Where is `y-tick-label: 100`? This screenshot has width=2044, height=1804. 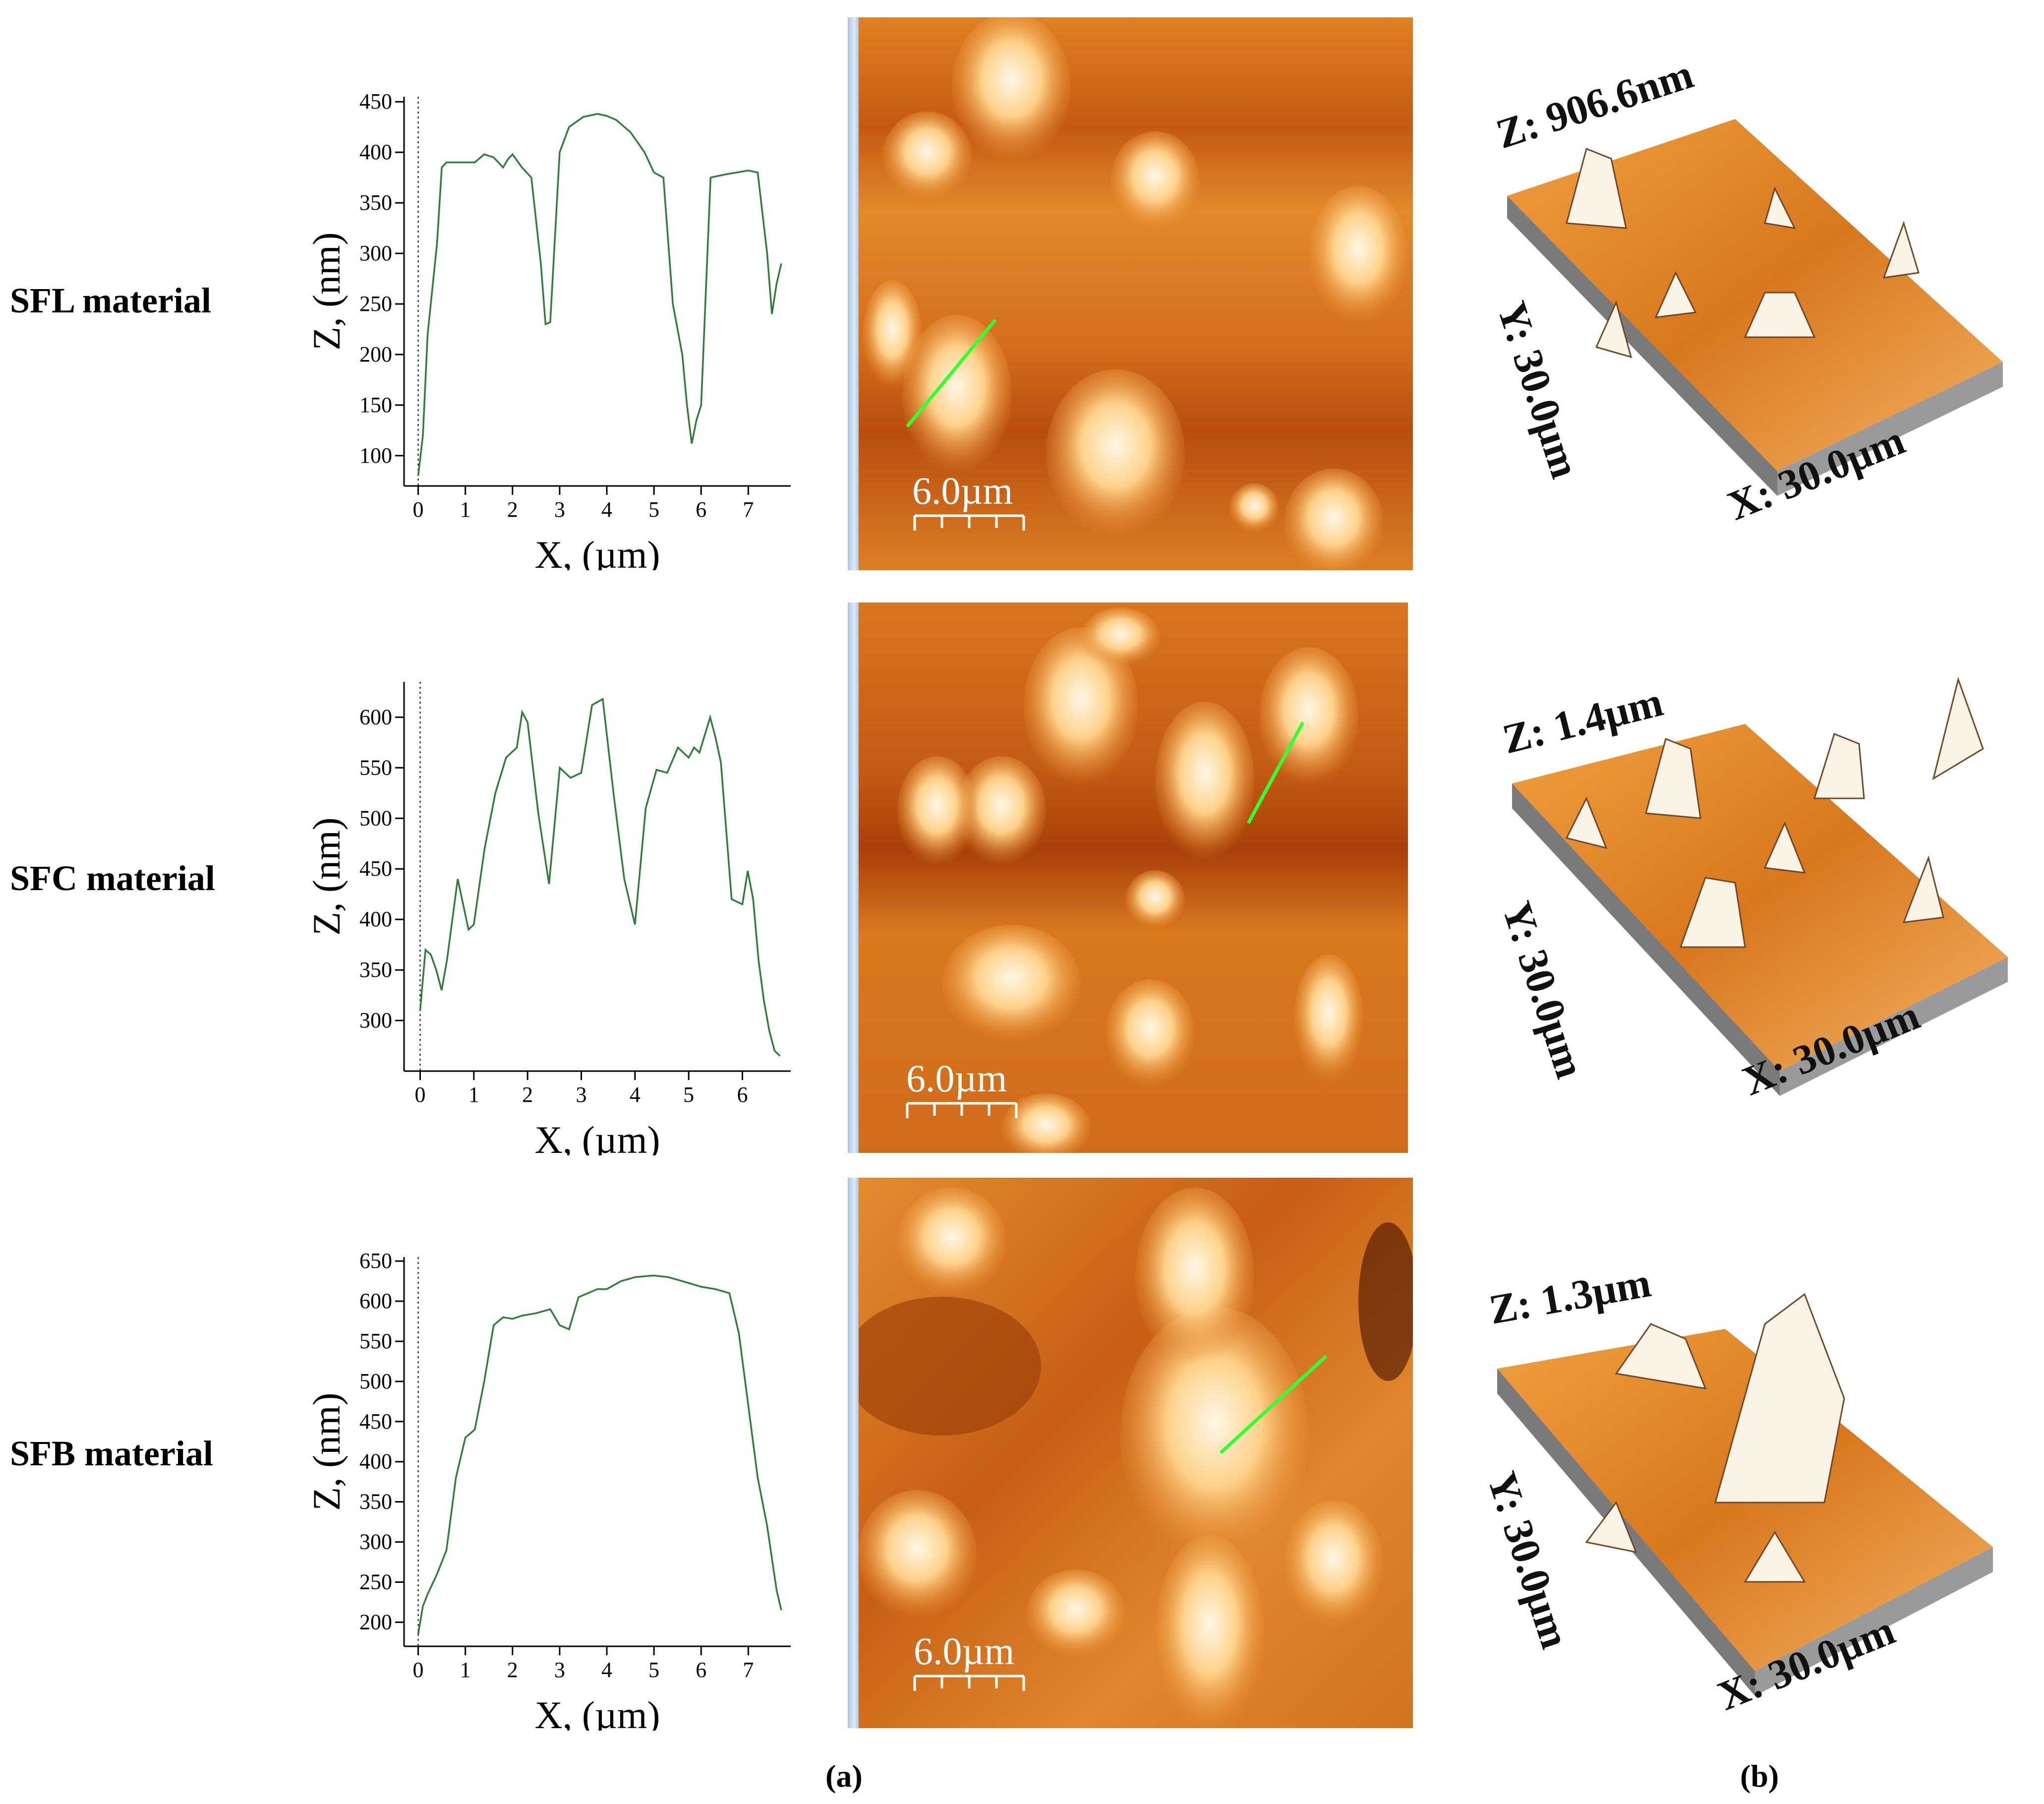 y-tick-label: 100 is located at coordinates (375, 455).